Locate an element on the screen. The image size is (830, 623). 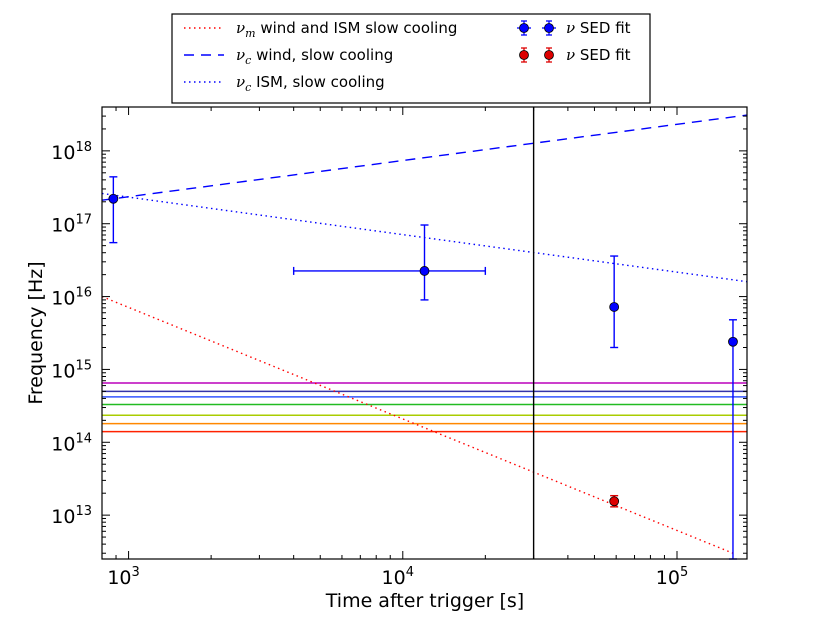
legend-entry-3: ν SED fit is located at coordinates (574, 28).